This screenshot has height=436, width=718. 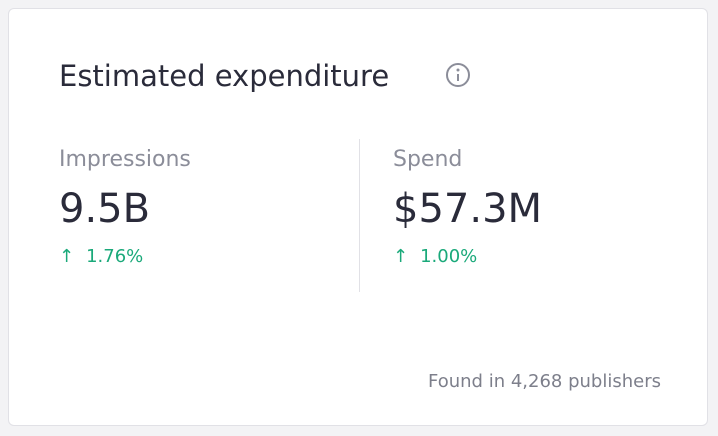 I want to click on divider, so click(x=359, y=215).